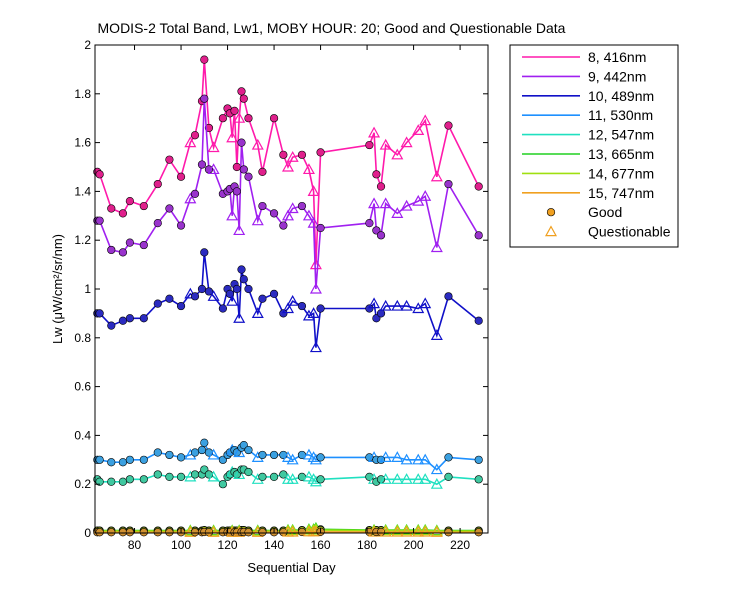 The image size is (750, 600). I want to click on legend-label: 12, 547nm, so click(621, 135).